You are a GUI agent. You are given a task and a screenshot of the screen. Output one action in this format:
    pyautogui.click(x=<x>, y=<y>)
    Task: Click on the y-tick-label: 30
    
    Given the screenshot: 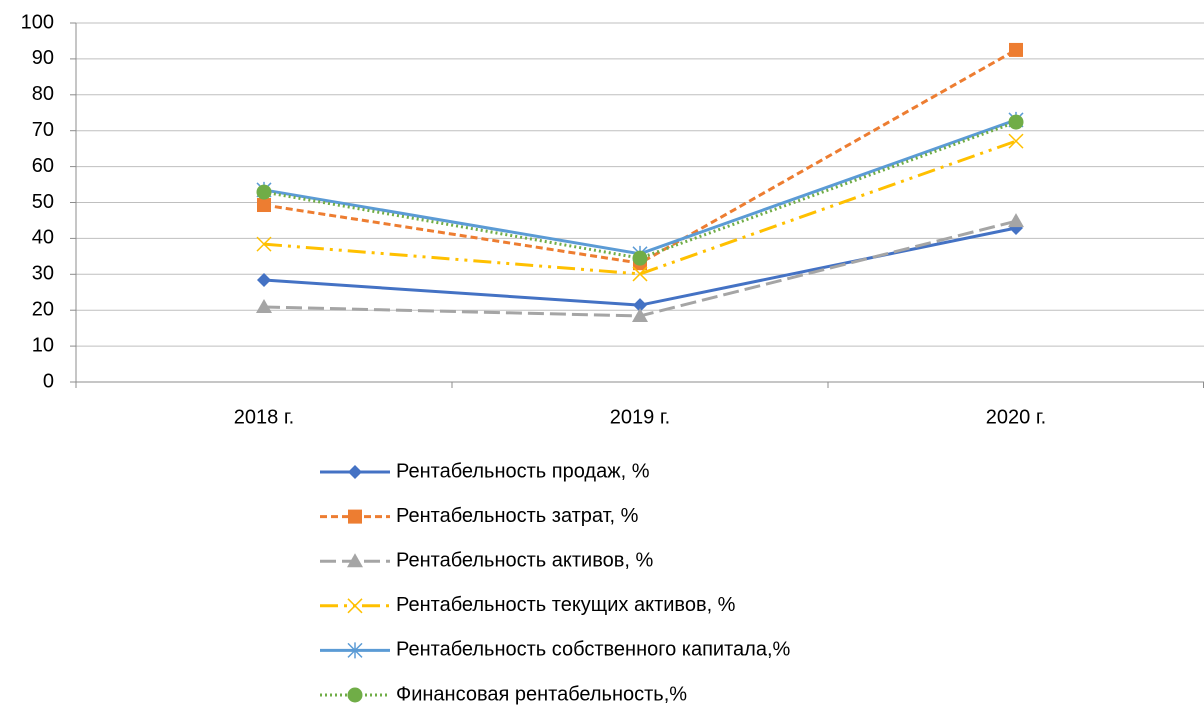 What is the action you would take?
    pyautogui.click(x=43, y=274)
    